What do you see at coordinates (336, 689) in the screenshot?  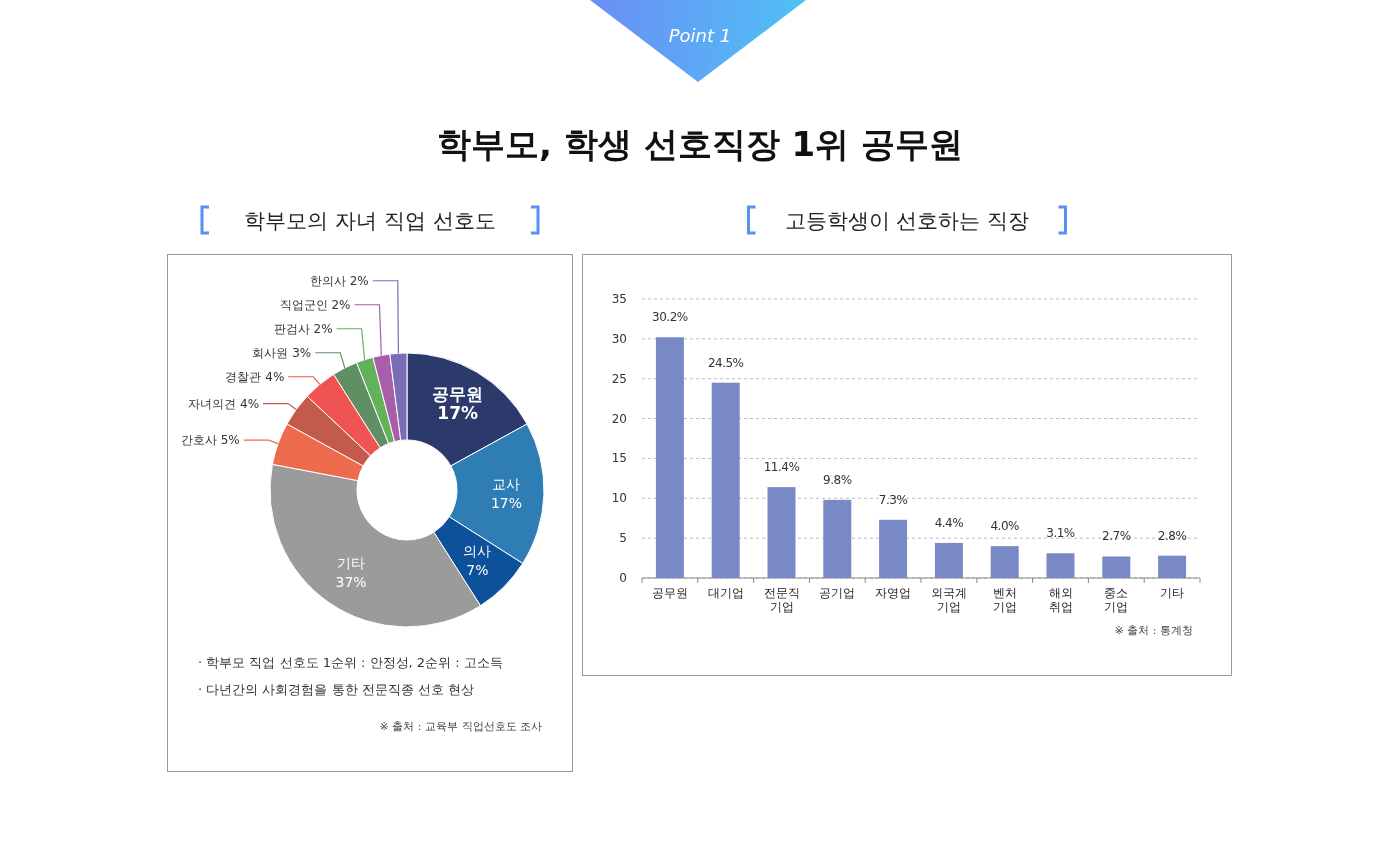 I see `text: · 다년간의 사회경험을 통한 전문직종 선호 현상` at bounding box center [336, 689].